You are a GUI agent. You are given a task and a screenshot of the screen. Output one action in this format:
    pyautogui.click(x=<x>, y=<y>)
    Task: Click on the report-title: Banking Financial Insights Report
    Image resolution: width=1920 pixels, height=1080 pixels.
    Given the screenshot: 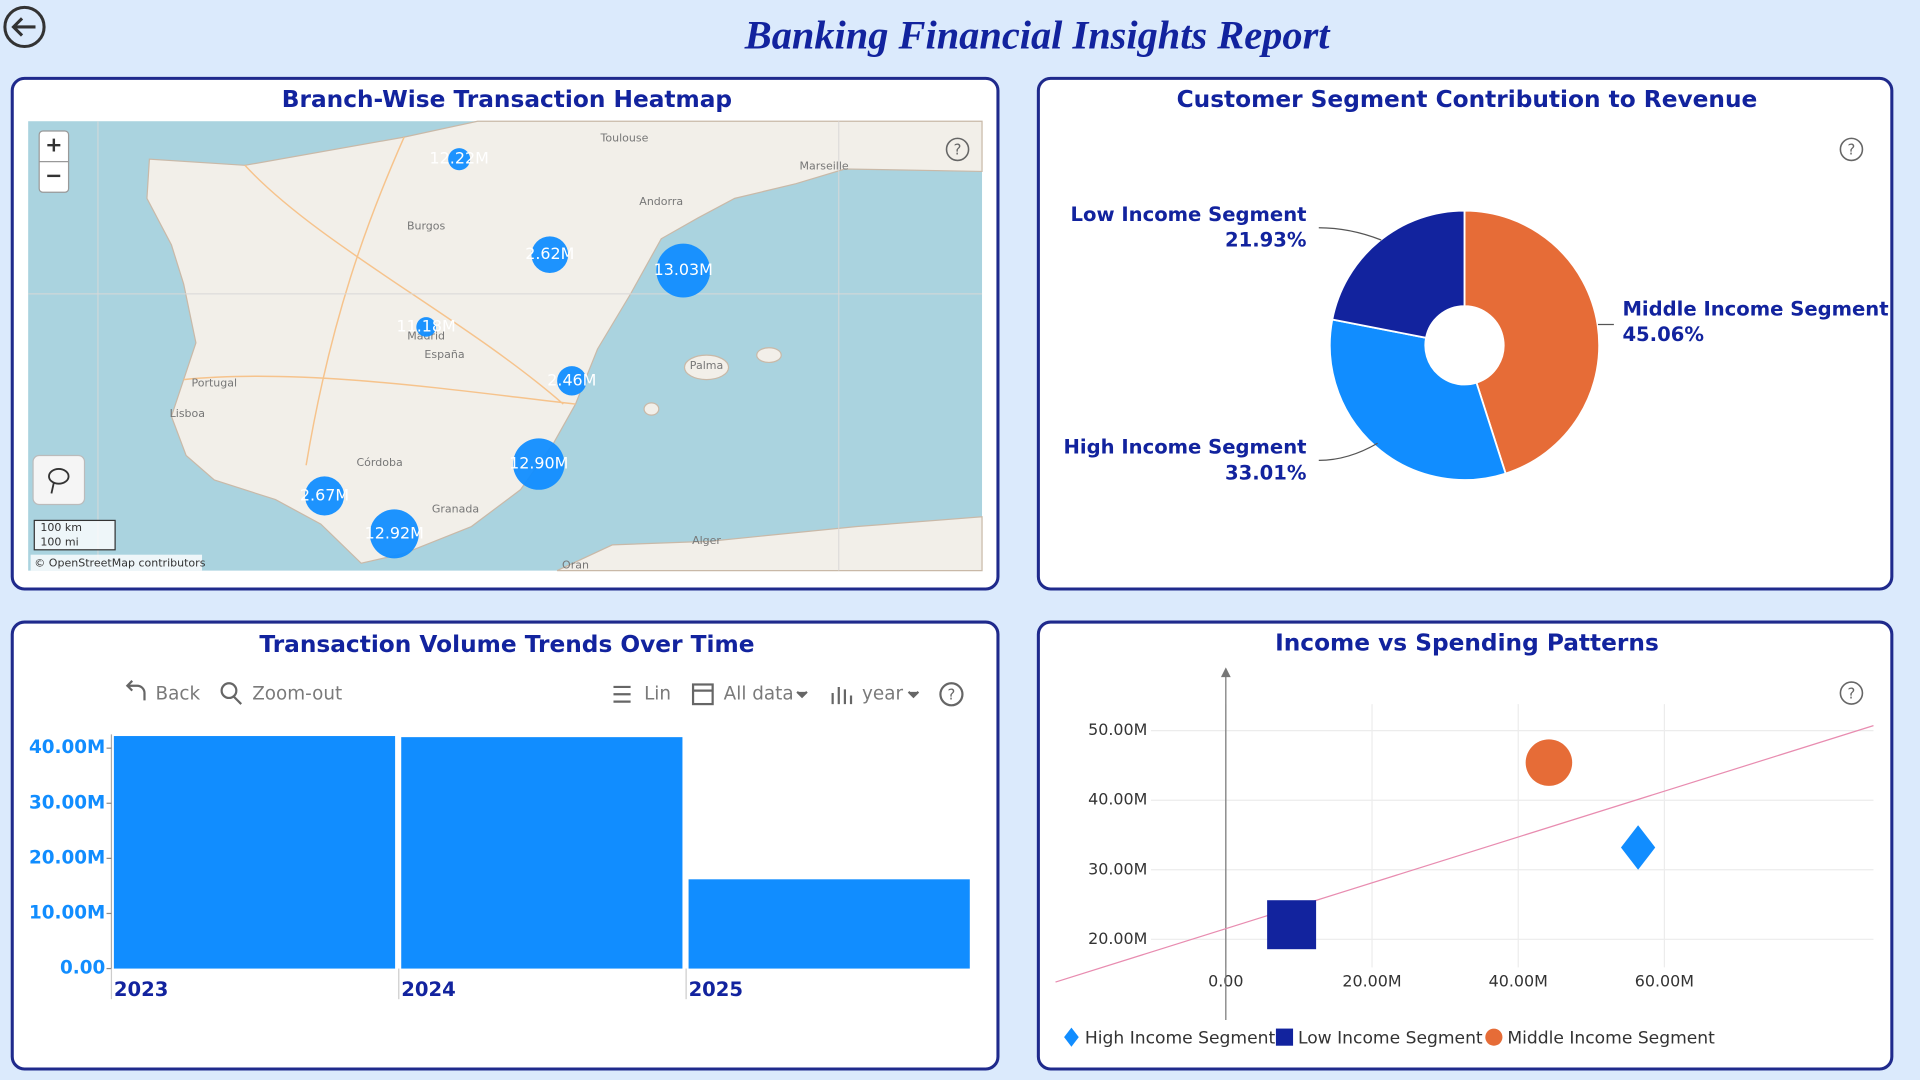 What is the action you would take?
    pyautogui.click(x=1038, y=34)
    